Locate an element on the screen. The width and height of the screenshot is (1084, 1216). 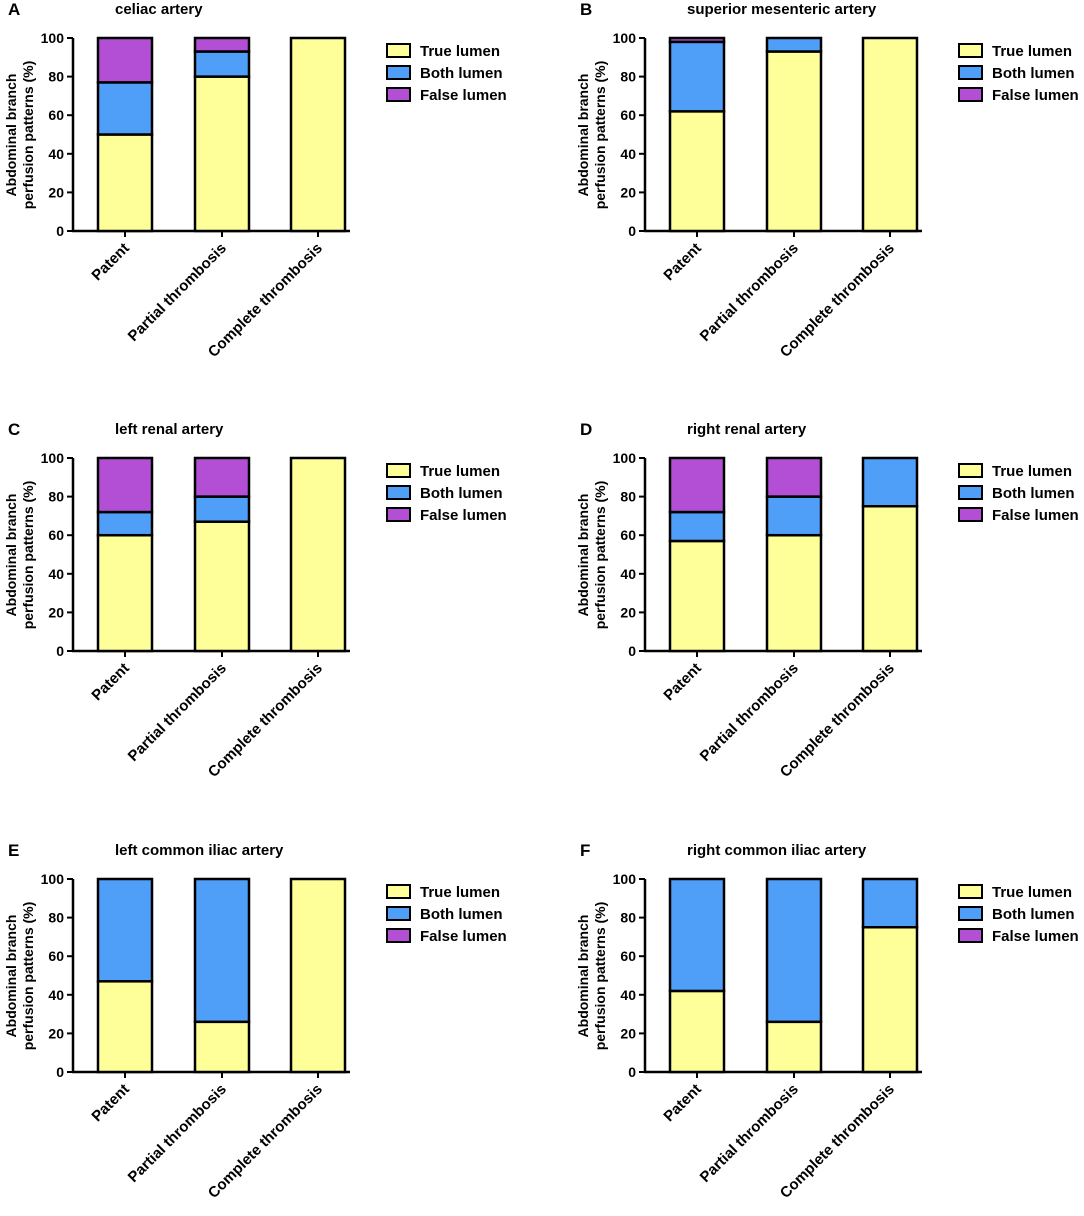
panel-letter: C is located at coordinates (14, 429).